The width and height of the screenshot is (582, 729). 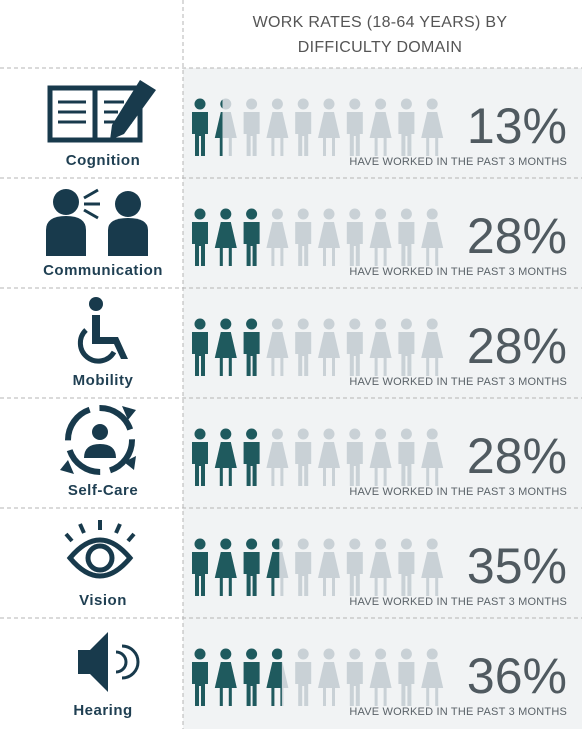 What do you see at coordinates (102, 710) in the screenshot?
I see `category-label: Hearing` at bounding box center [102, 710].